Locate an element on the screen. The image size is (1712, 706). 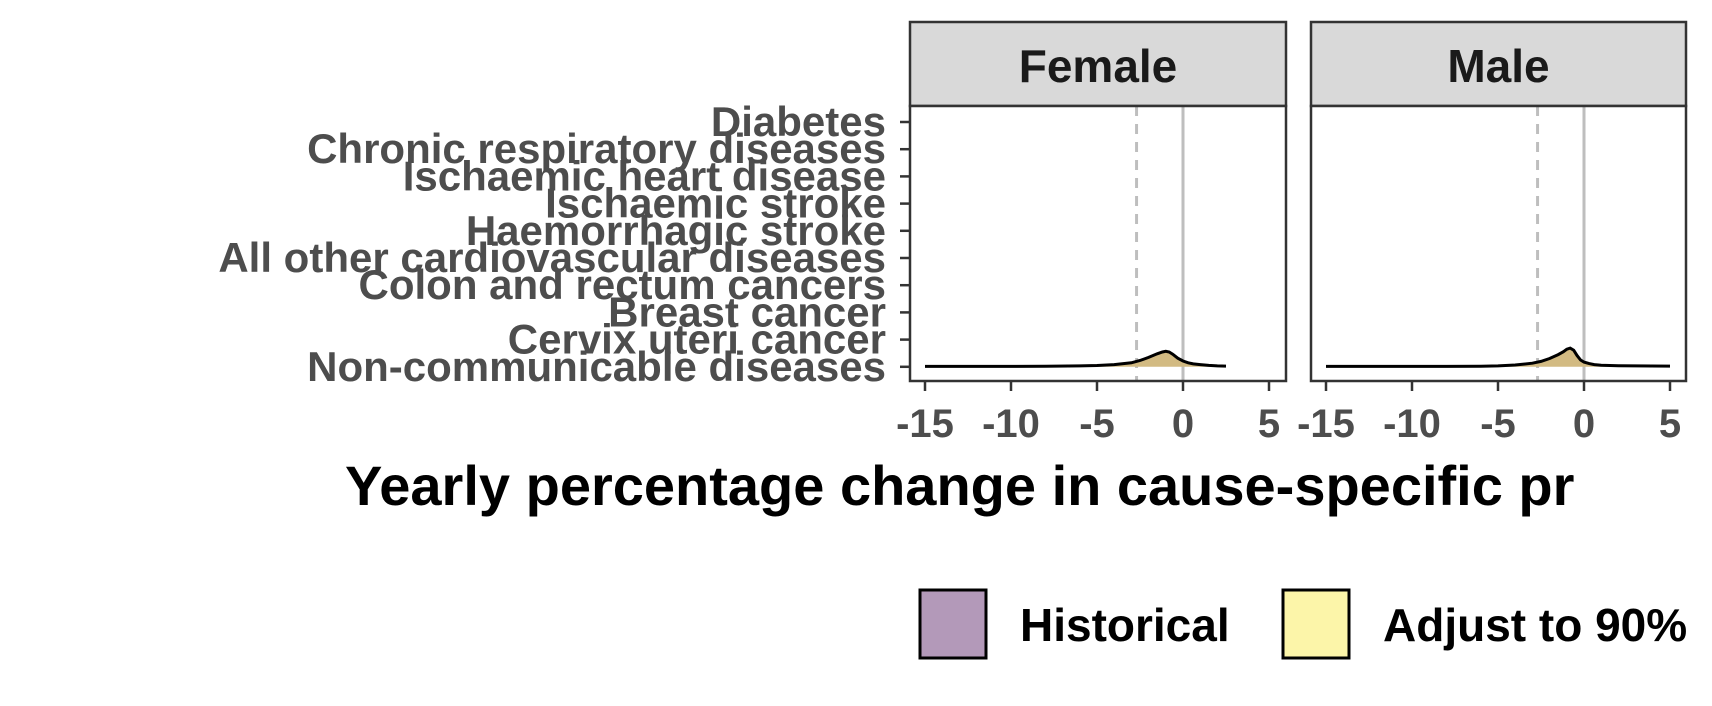
legend-label: Adjust to 90% is located at coordinates (1535, 625).